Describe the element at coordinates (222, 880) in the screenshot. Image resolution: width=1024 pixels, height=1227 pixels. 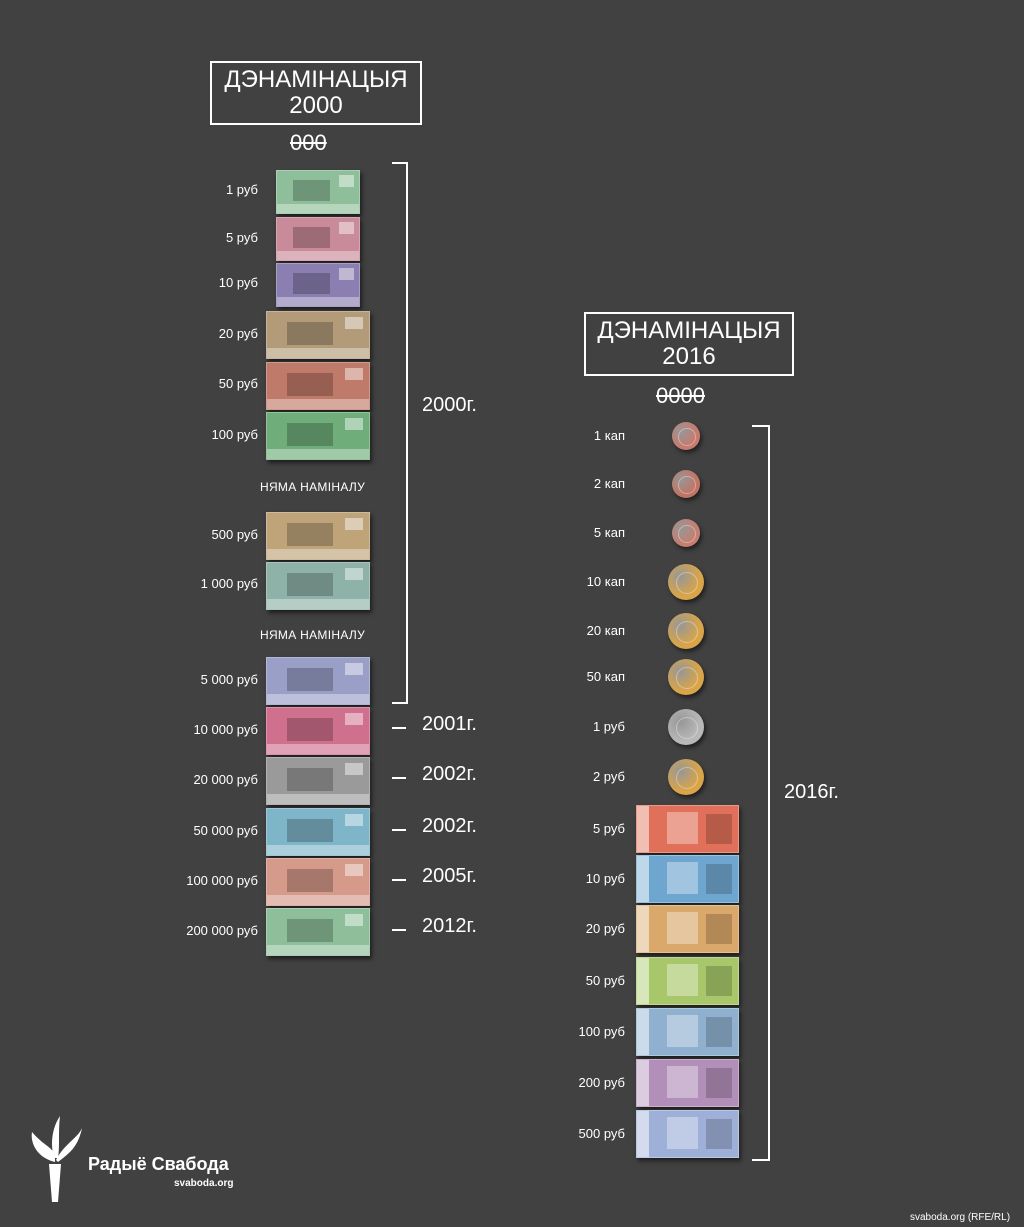
I see `denomination-2000-label: 100 000 руб` at that location.